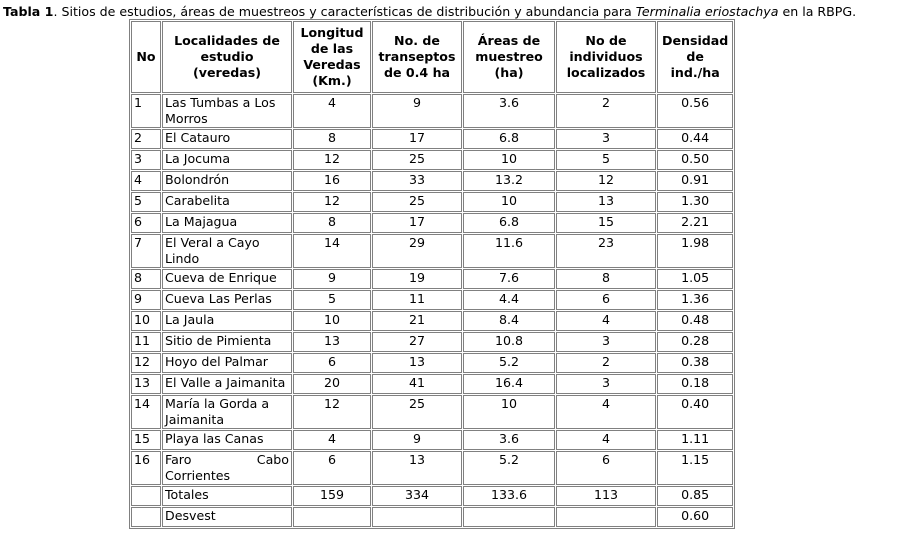 The image size is (908, 542). What do you see at coordinates (332, 251) in the screenshot?
I see `cell-longitud: 14` at bounding box center [332, 251].